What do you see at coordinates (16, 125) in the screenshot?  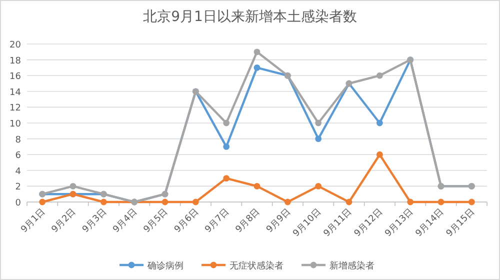 I see `y-tick-label: 10` at bounding box center [16, 125].